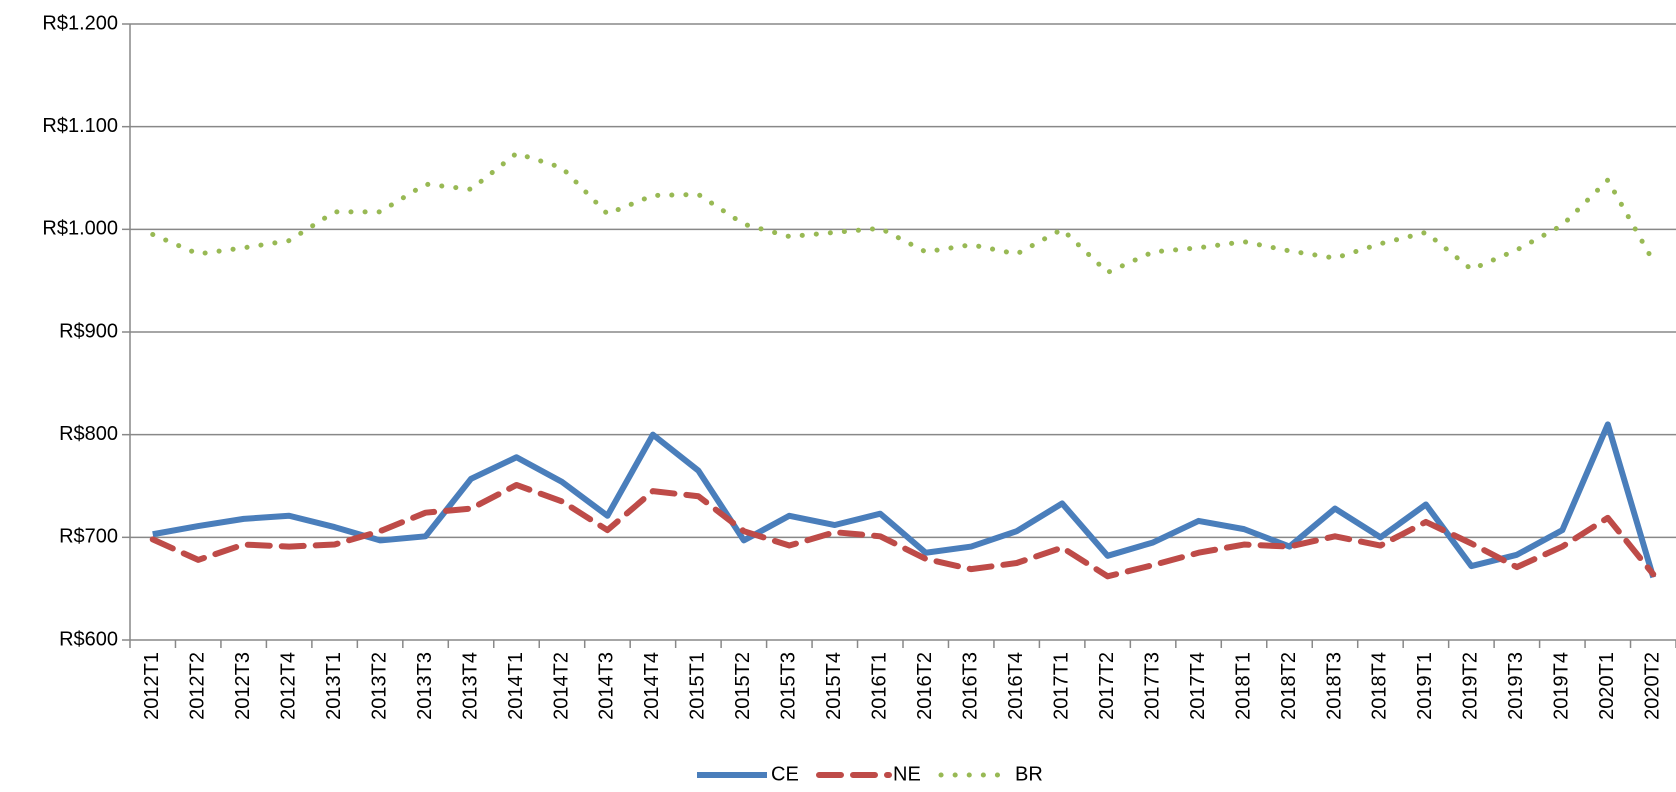  Describe the element at coordinates (1334, 686) in the screenshot. I see `x-tick-label: 2018T3` at that location.